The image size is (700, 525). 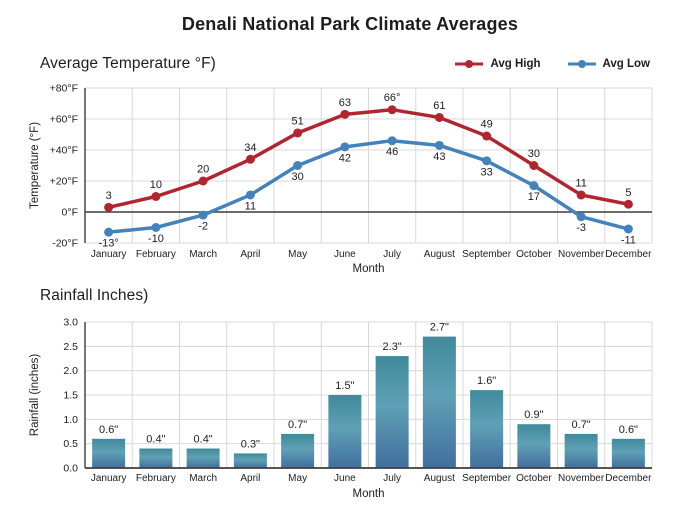 What do you see at coordinates (70, 444) in the screenshot?
I see `y-tick-label: 0.5` at bounding box center [70, 444].